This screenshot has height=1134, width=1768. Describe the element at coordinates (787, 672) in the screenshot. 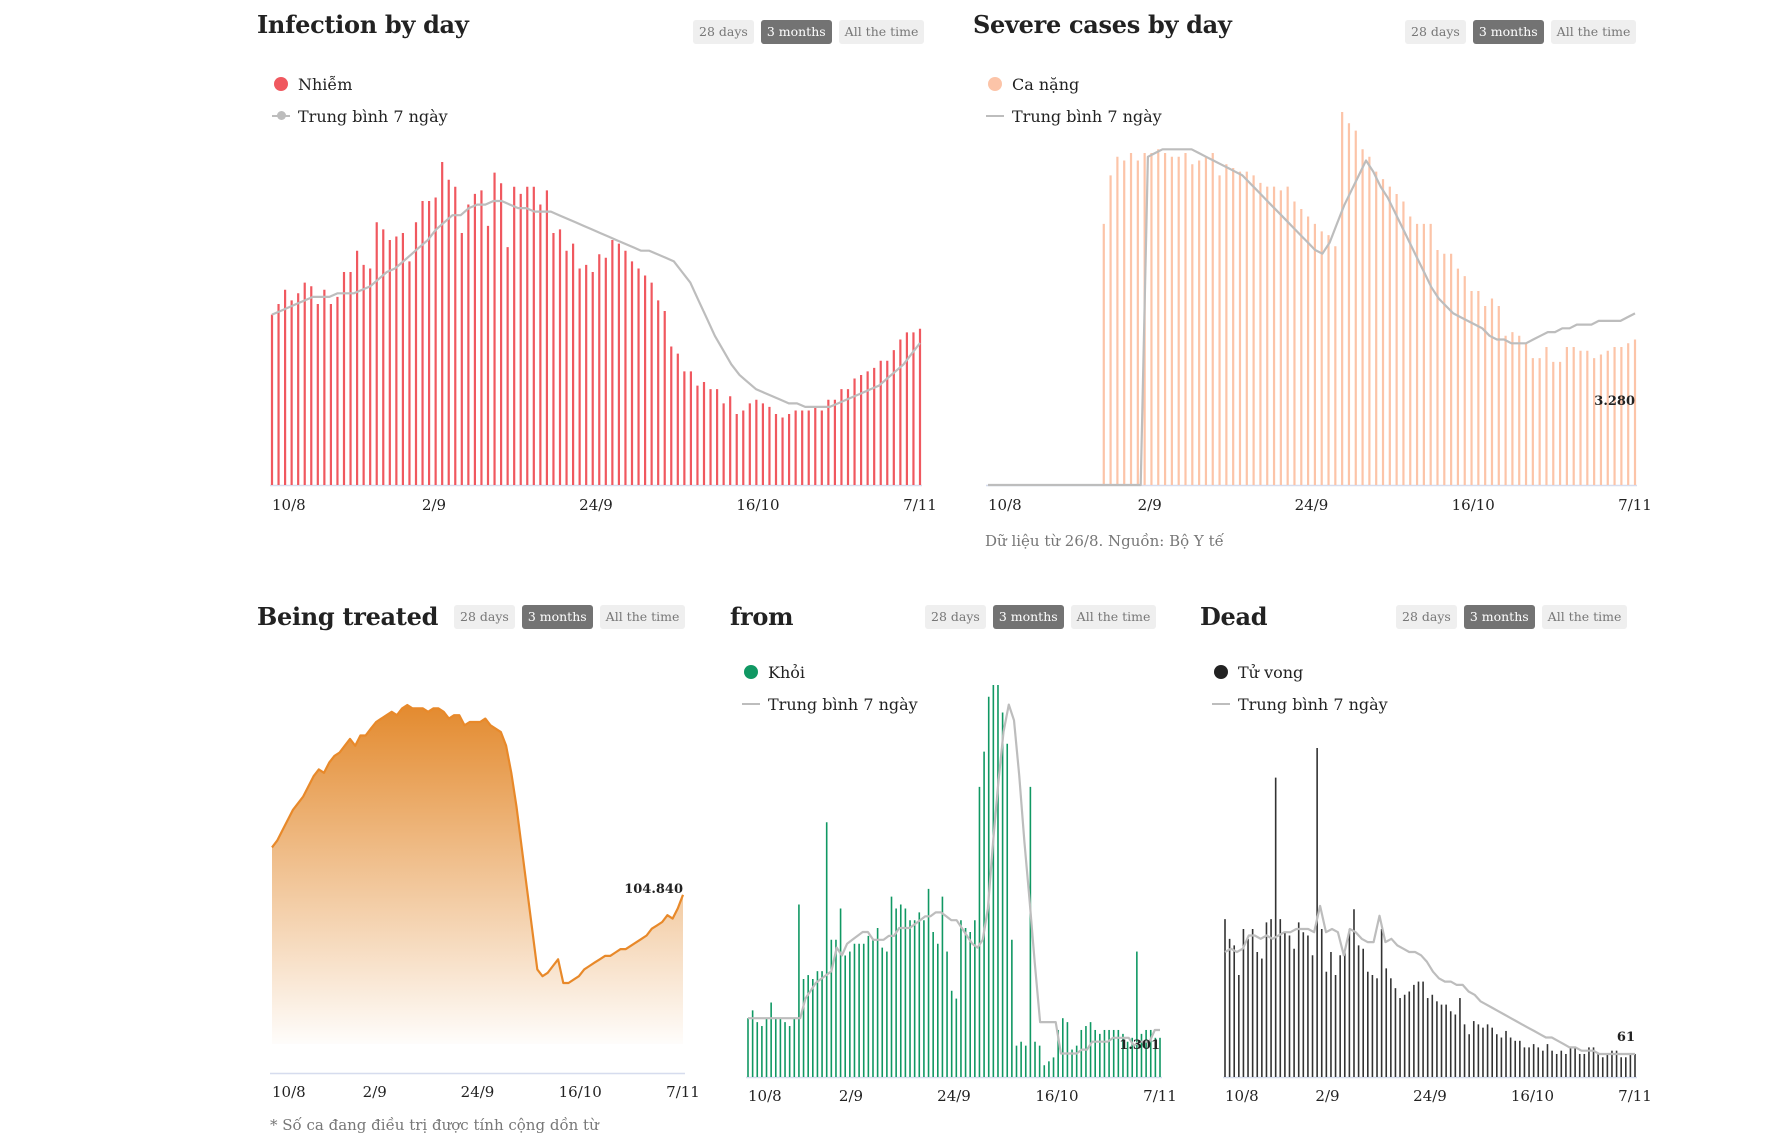

I see `legend-label: Khỏi` at that location.